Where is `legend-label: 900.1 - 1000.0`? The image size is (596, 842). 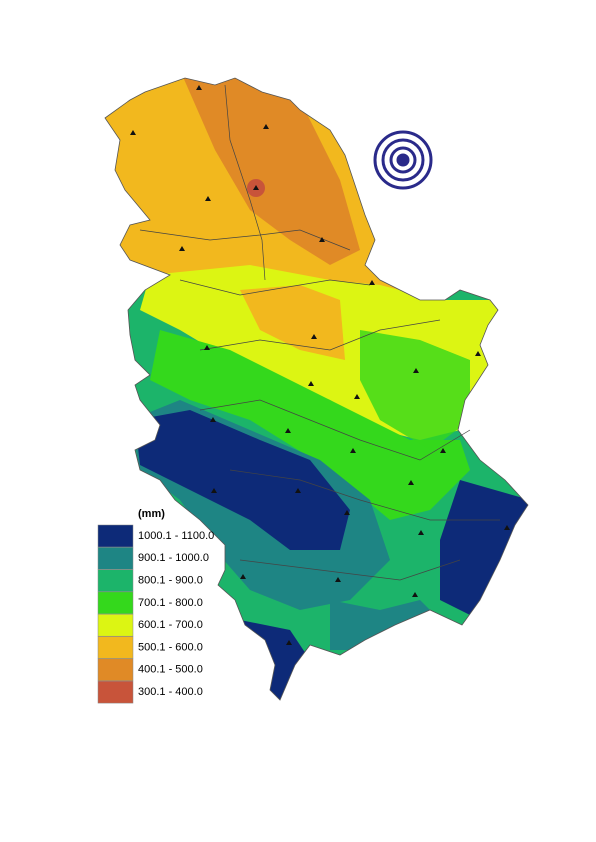
legend-label: 900.1 - 1000.0 is located at coordinates (173, 558).